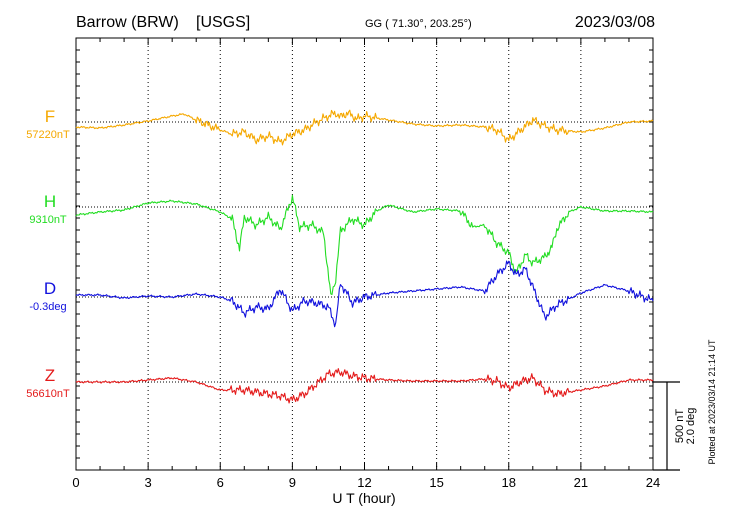 The height and width of the screenshot is (520, 730). Describe the element at coordinates (363, 498) in the screenshot. I see `x-axis-label: U T (hour)` at that location.